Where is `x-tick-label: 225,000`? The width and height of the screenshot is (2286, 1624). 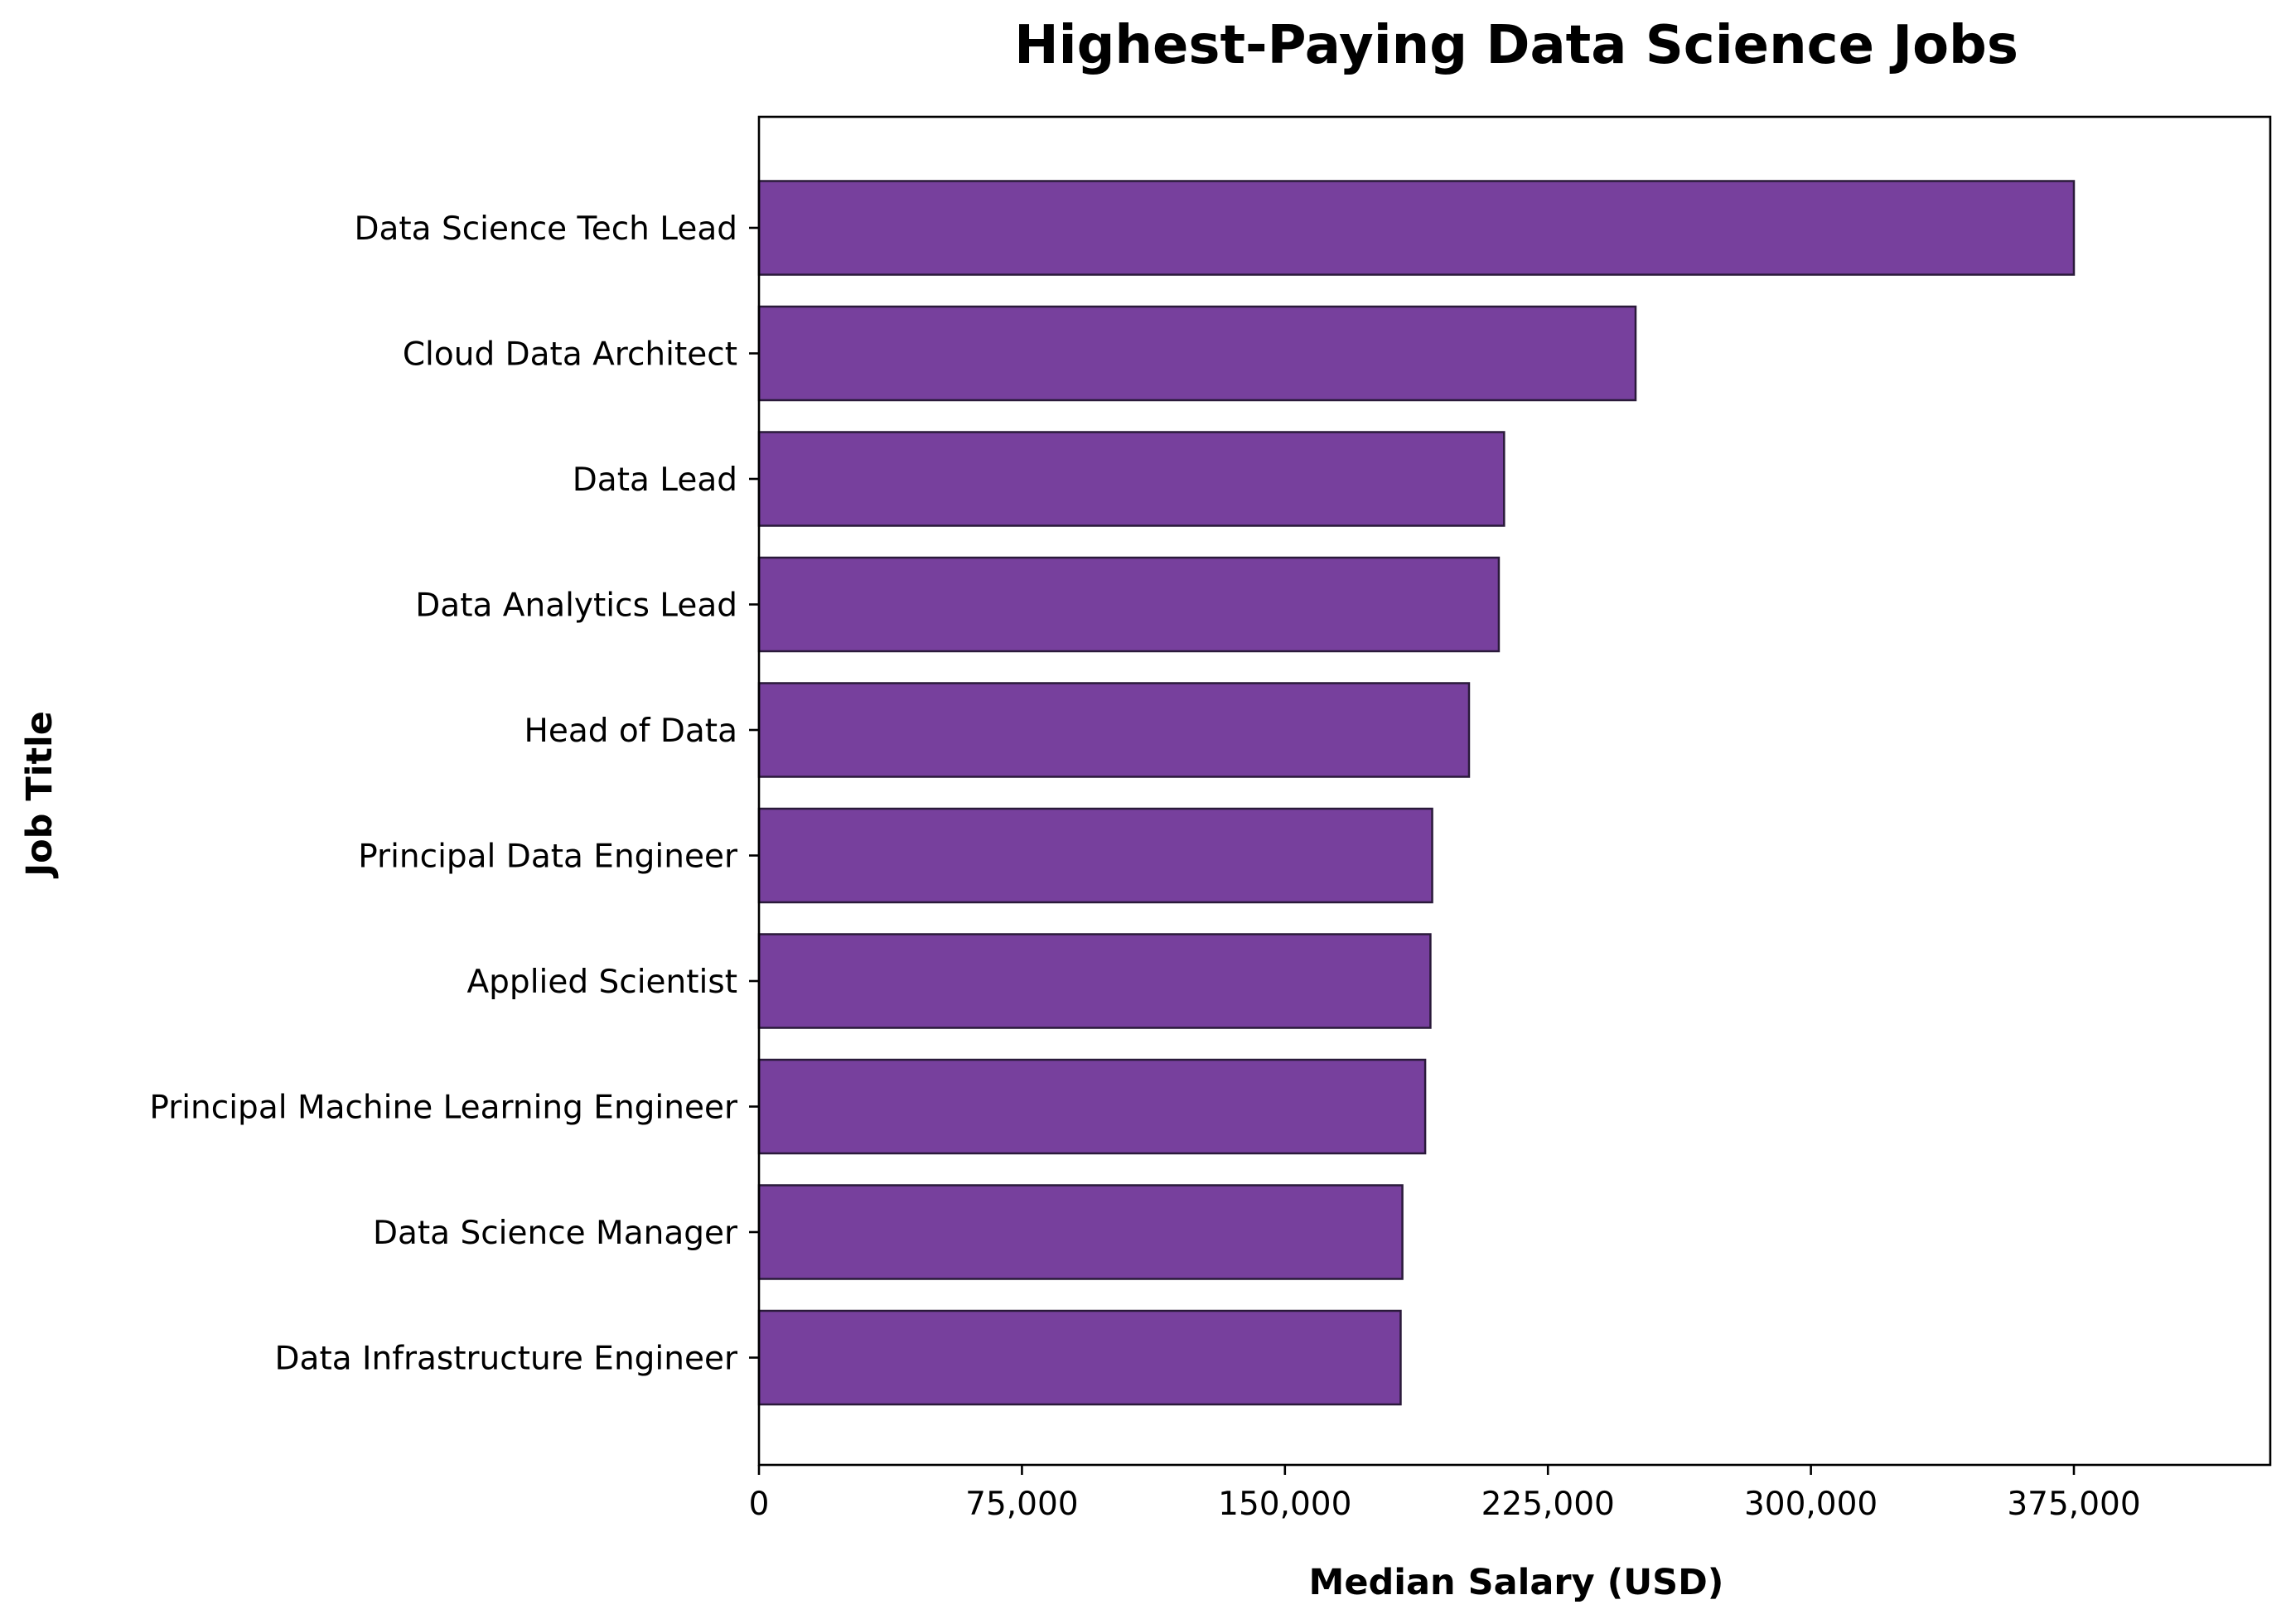
x-tick-label: 225,000 is located at coordinates (1548, 1505).